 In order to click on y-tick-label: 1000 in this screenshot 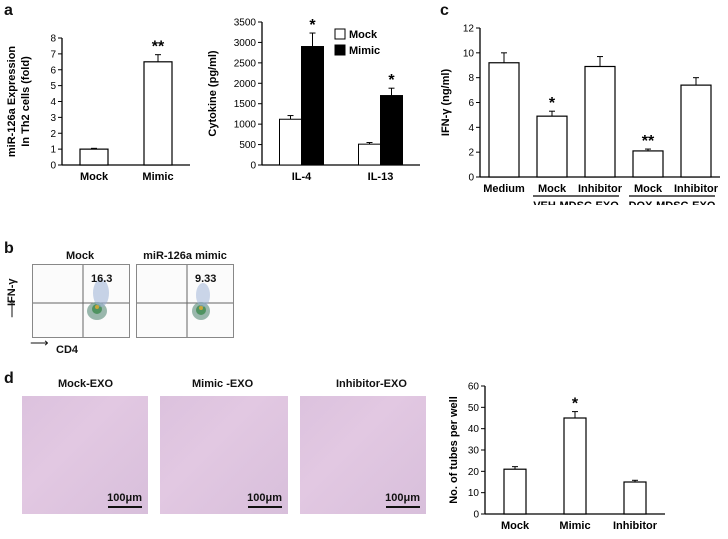, I will do `click(245, 125)`.